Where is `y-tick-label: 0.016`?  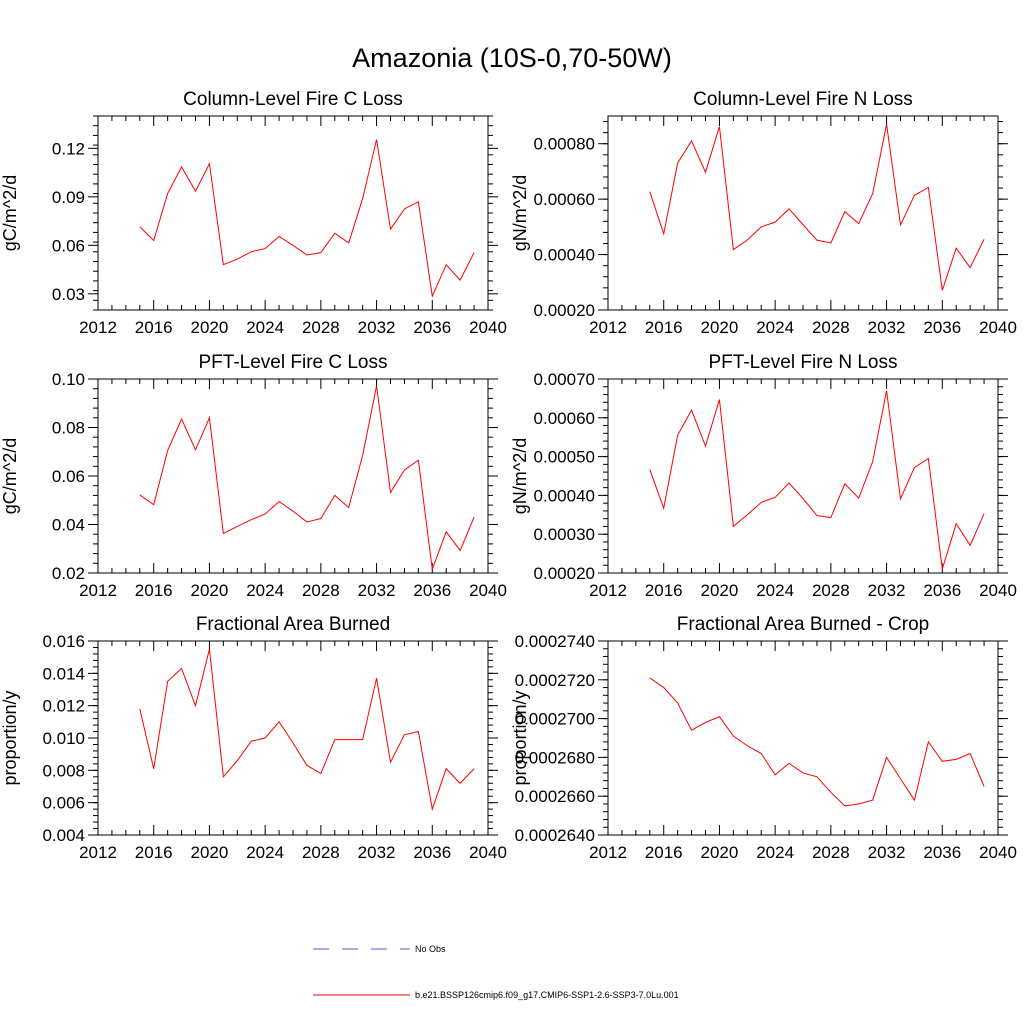
y-tick-label: 0.016 is located at coordinates (63, 641).